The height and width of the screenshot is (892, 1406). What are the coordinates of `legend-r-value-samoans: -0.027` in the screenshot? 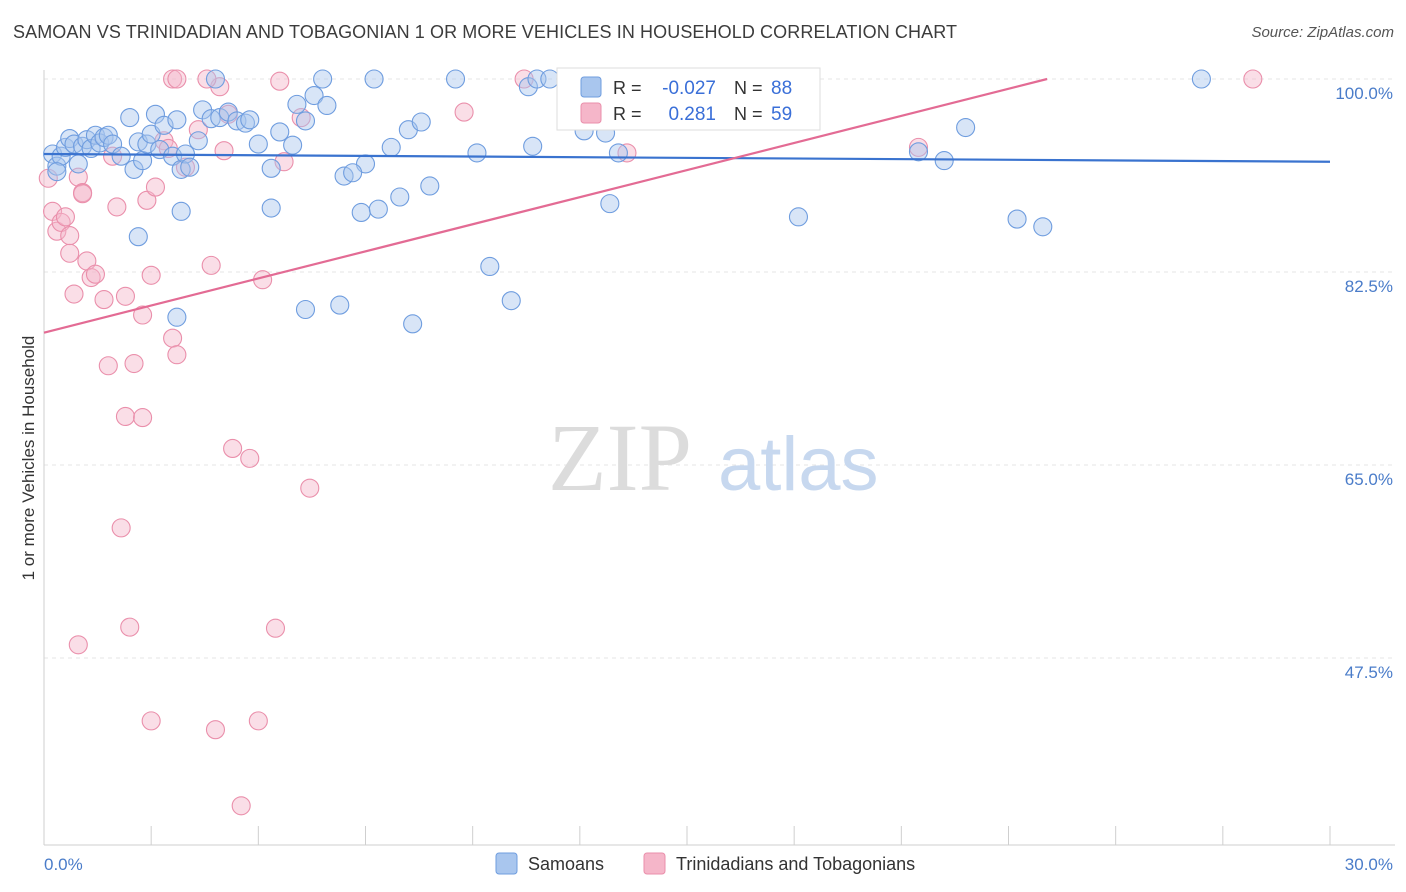 It's located at (689, 88).